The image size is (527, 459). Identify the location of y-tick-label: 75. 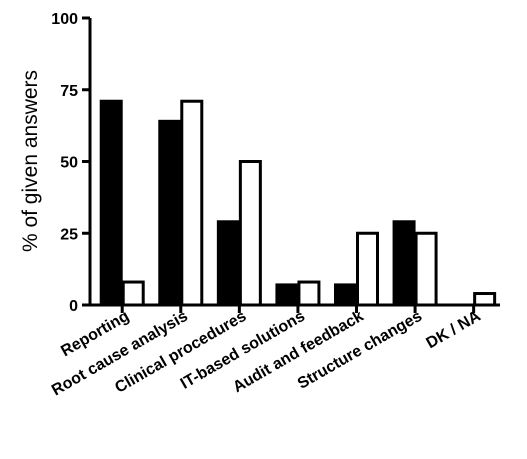
(69, 91).